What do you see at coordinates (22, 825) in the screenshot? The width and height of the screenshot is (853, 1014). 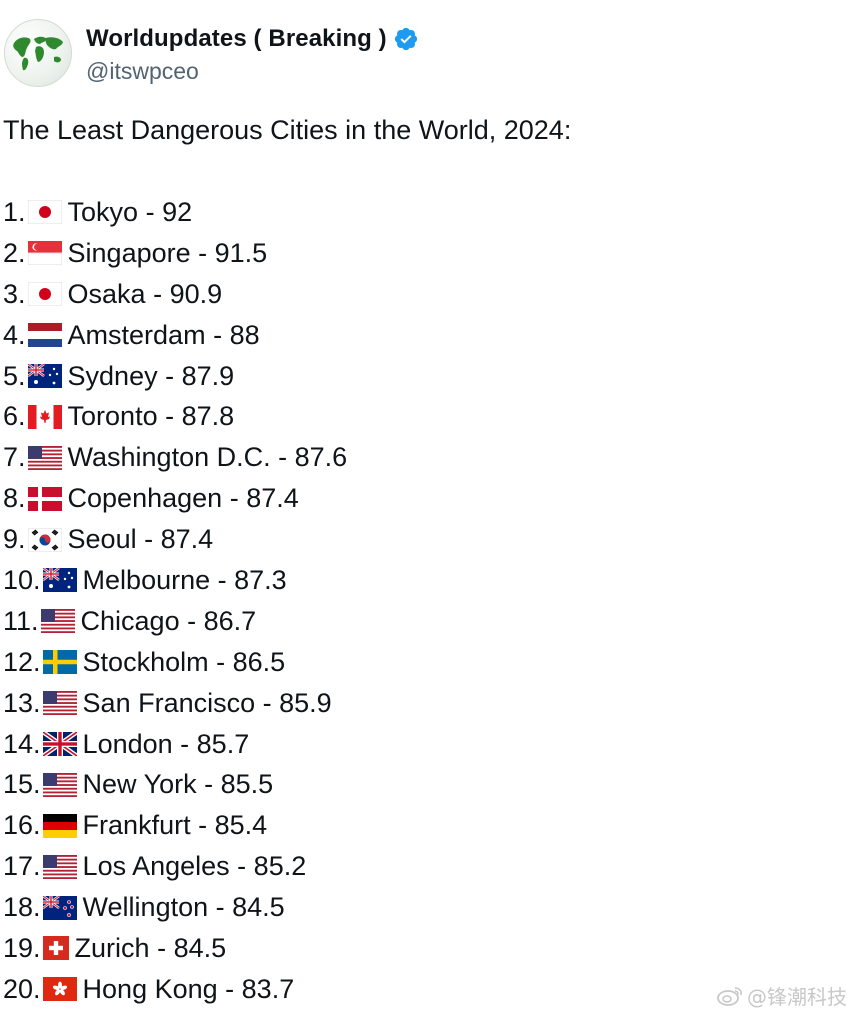 I see `rank-number: 16.` at bounding box center [22, 825].